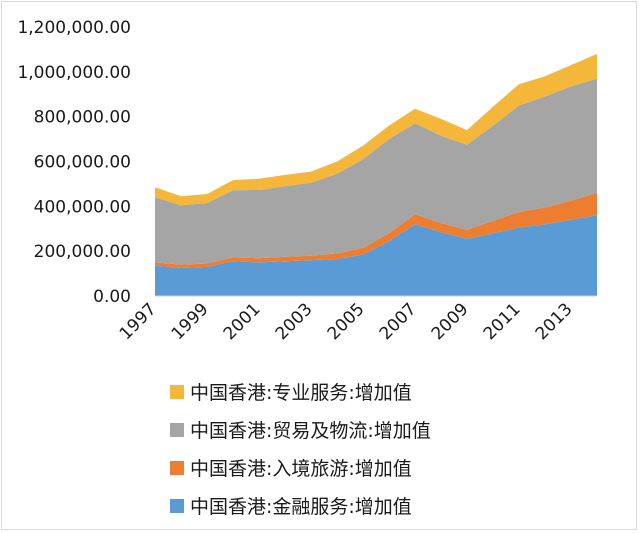  Describe the element at coordinates (74, 28) in the screenshot. I see `y-tick-label: 1,200,000.00` at that location.